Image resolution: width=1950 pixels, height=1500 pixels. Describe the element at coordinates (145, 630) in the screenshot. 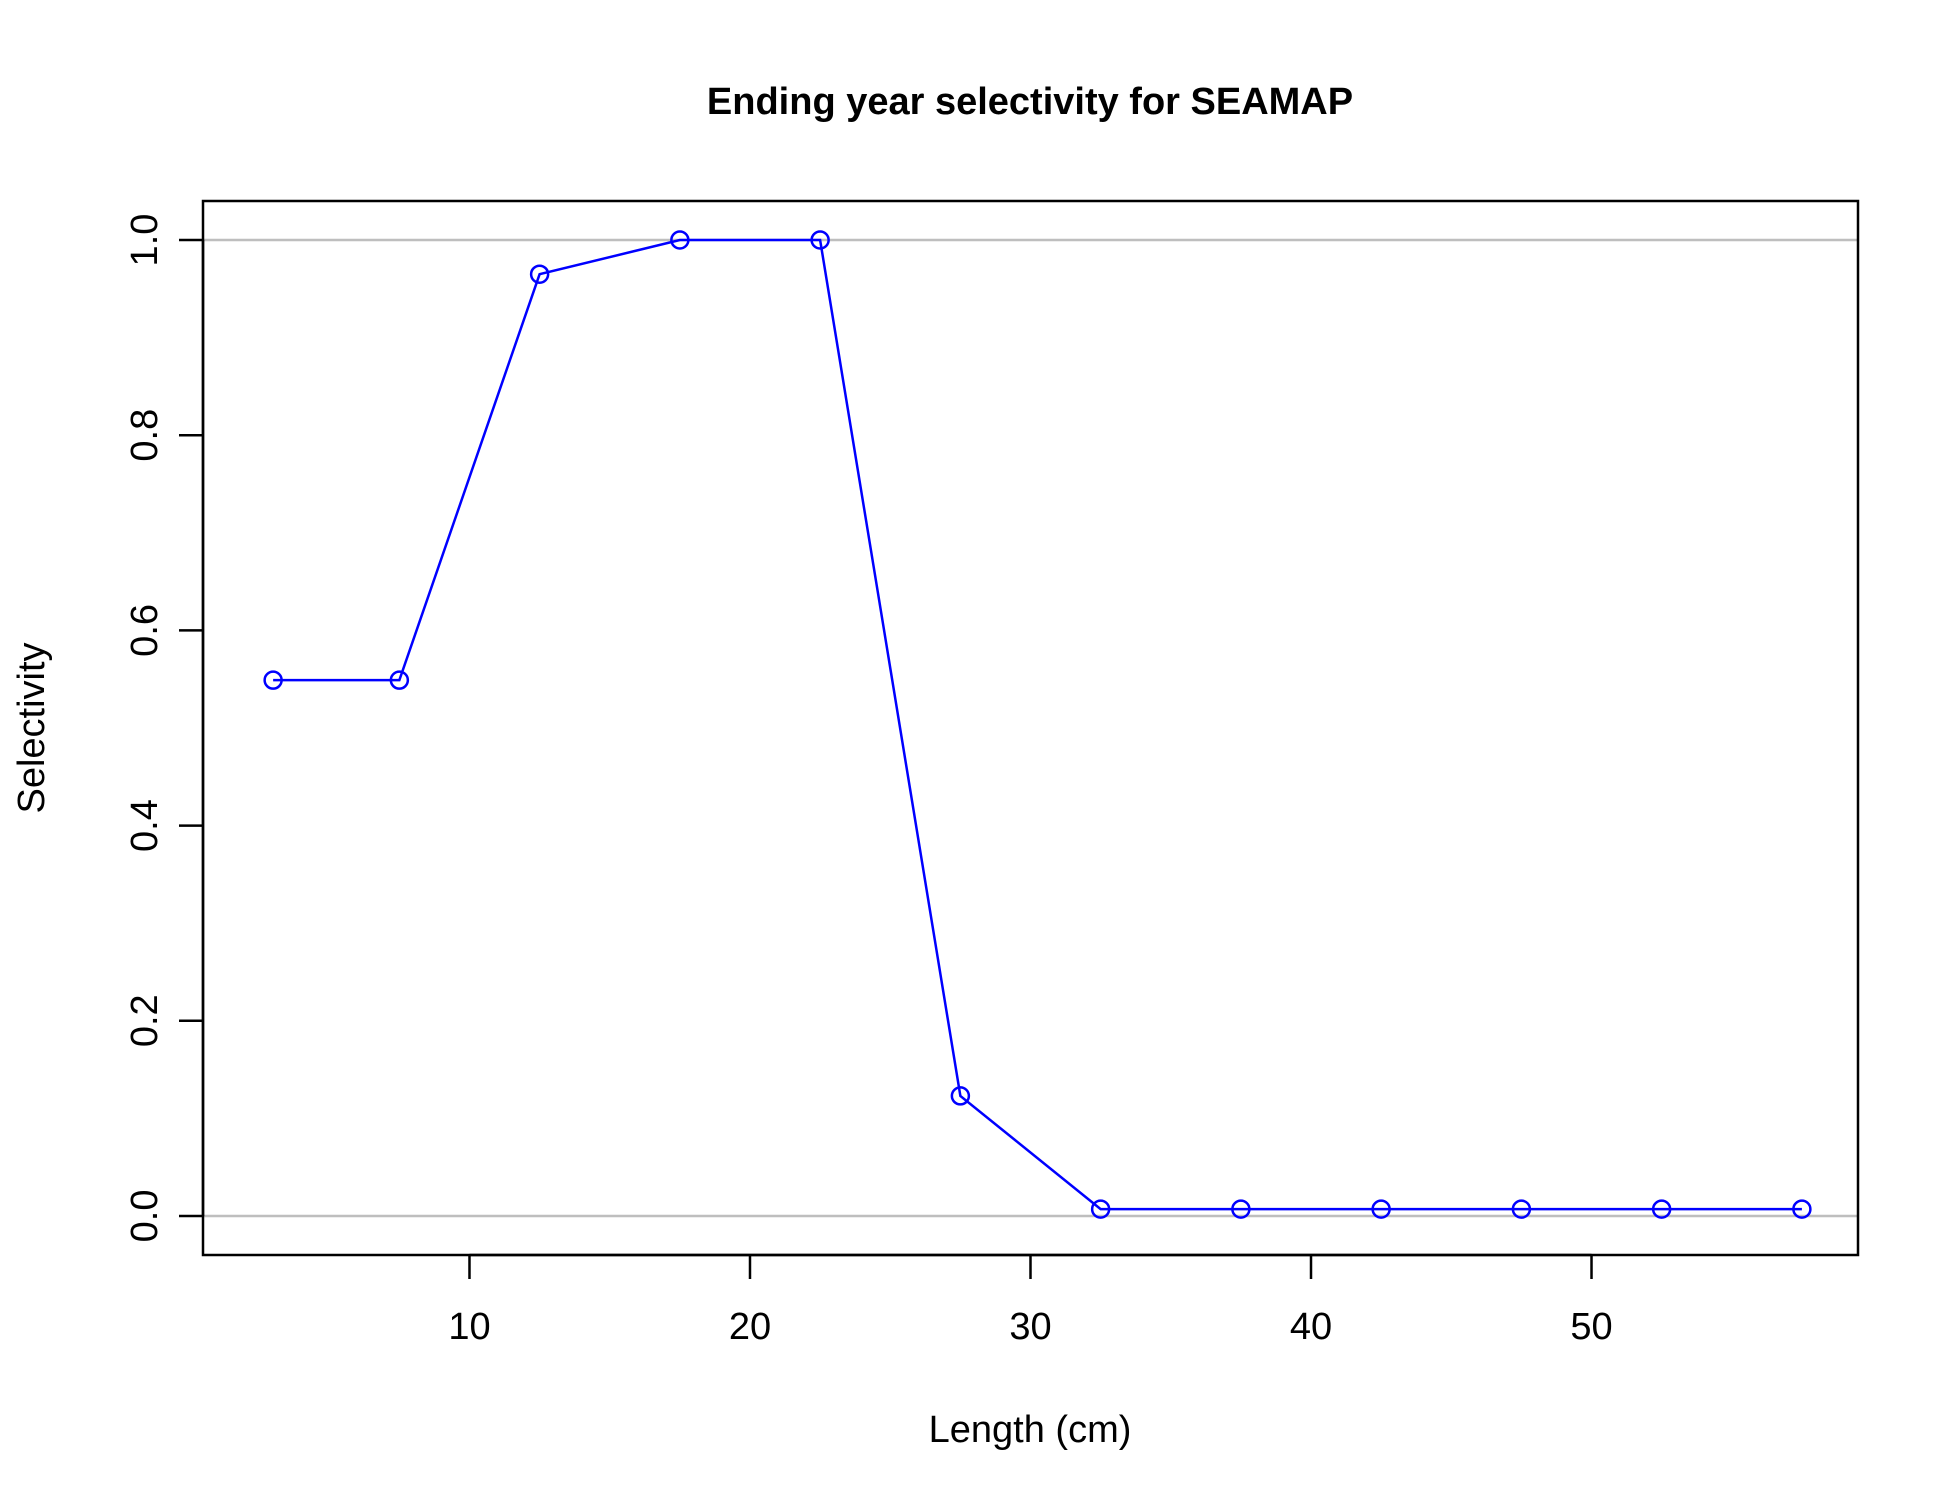

I see `y-tick-label-3: 0.6` at that location.